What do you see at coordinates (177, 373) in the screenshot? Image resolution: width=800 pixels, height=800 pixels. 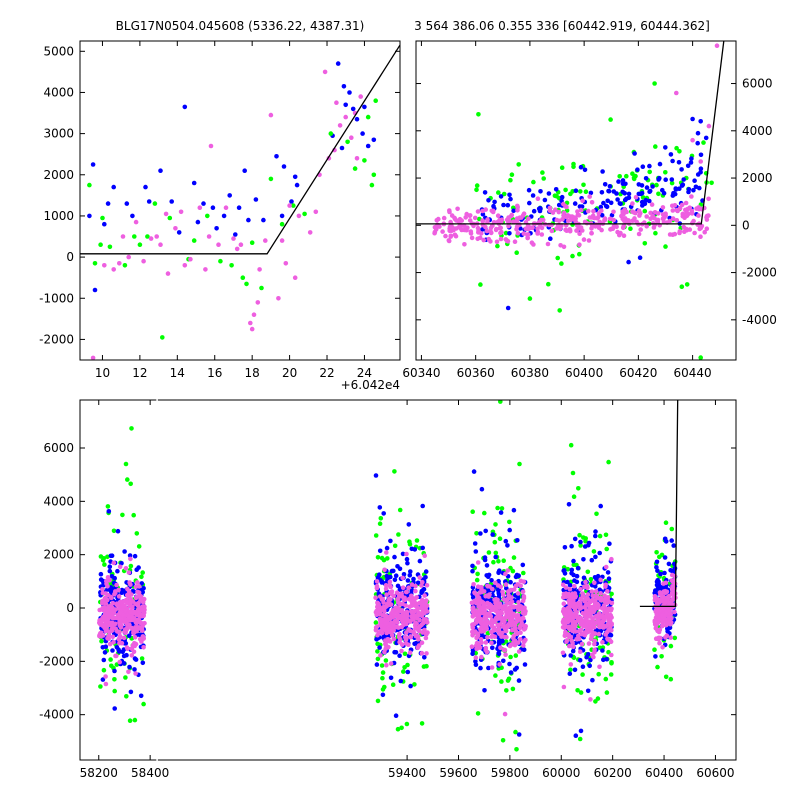 I see `top-left-x-tick-label: 14` at bounding box center [177, 373].